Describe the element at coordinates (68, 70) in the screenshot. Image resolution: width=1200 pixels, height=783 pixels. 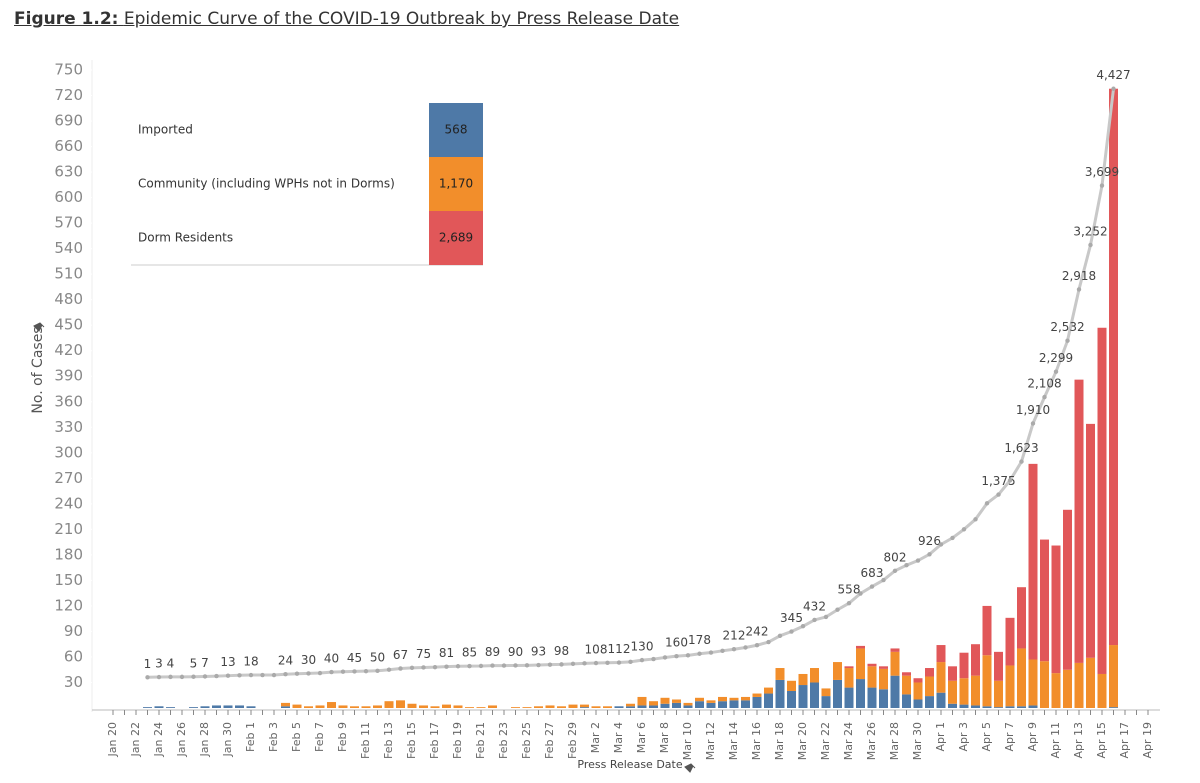
I see `y-tick-label: 750` at that location.